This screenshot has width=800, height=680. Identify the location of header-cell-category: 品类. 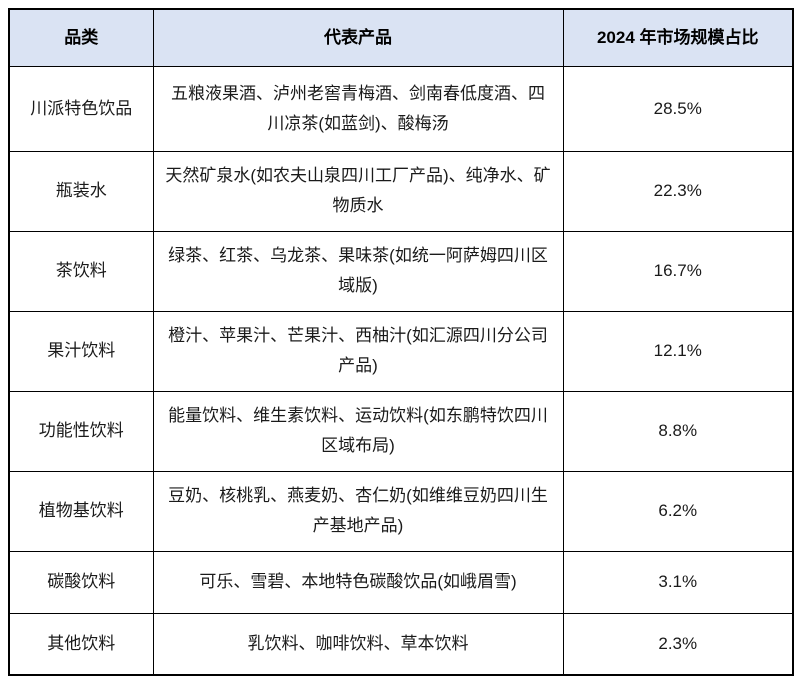
(81, 37).